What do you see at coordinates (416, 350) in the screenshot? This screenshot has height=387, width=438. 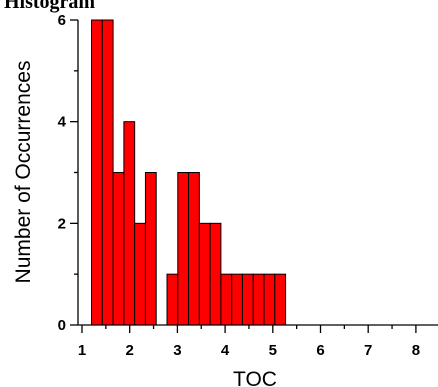 I see `x-tick-label: 8` at bounding box center [416, 350].